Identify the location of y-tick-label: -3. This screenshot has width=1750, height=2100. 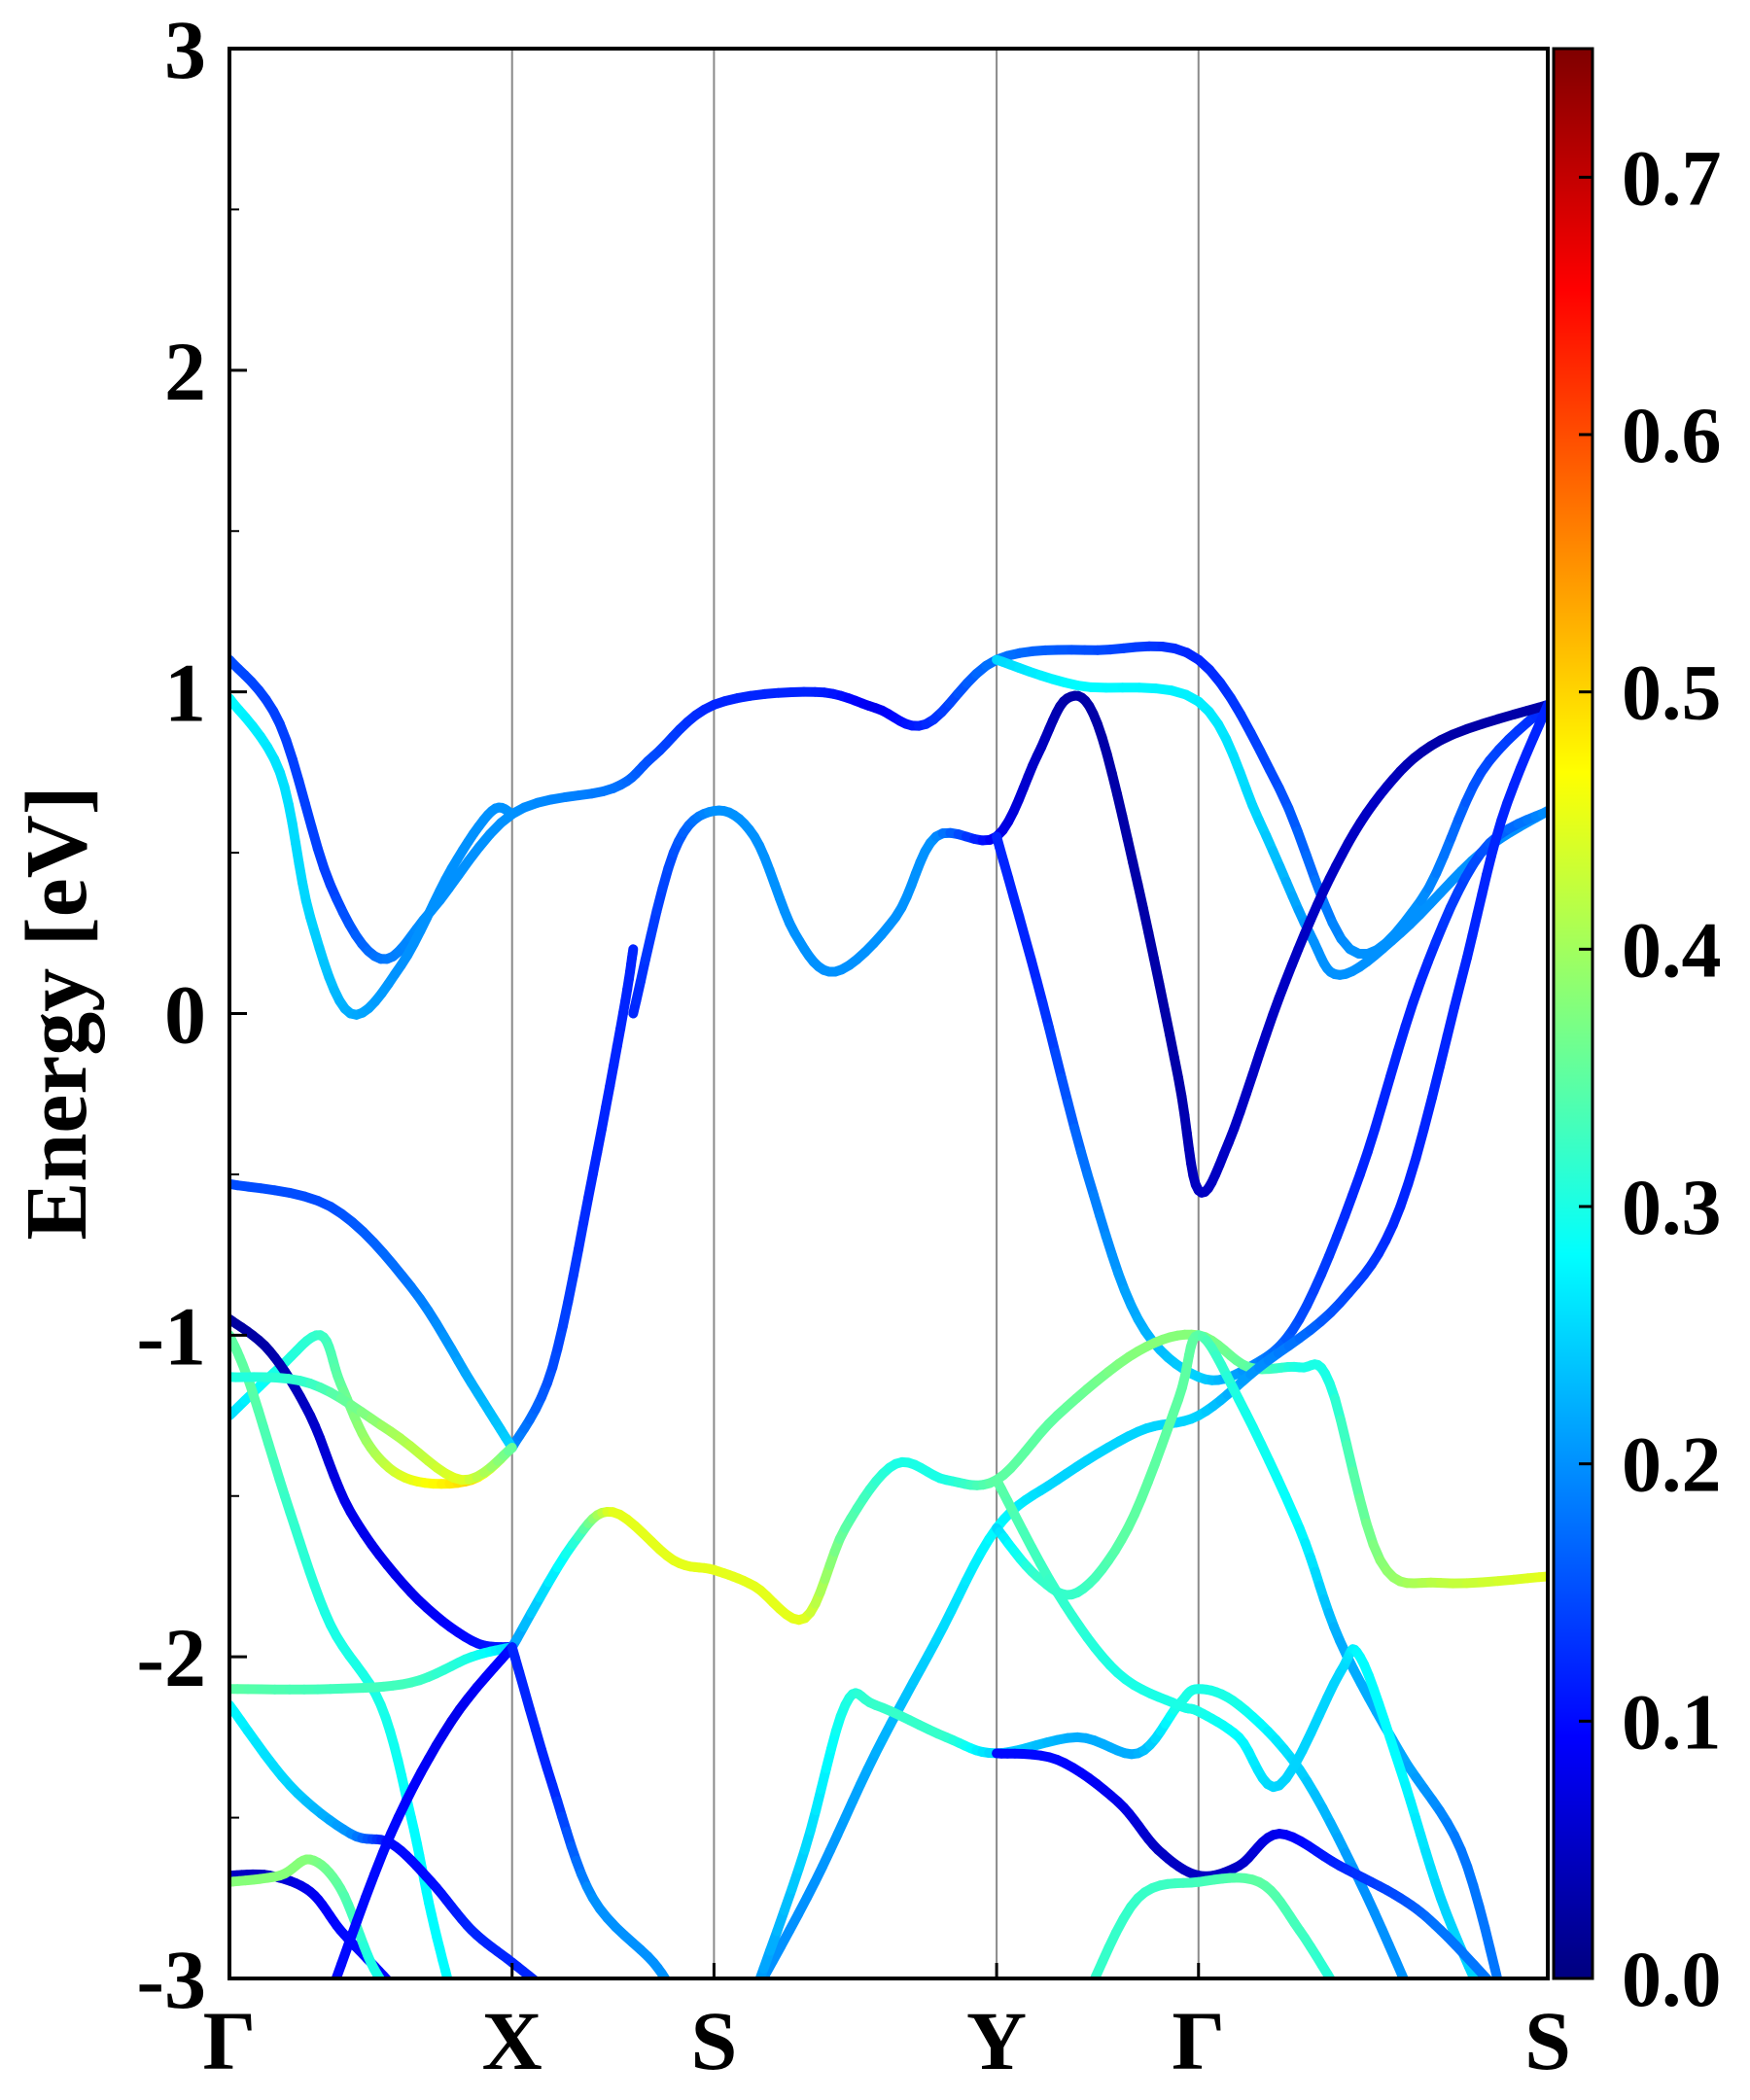
(171, 1979).